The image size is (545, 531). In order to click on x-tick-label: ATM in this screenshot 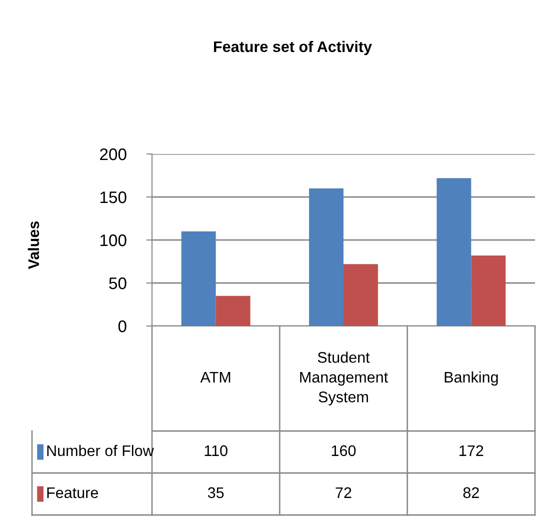, I will do `click(215, 377)`.